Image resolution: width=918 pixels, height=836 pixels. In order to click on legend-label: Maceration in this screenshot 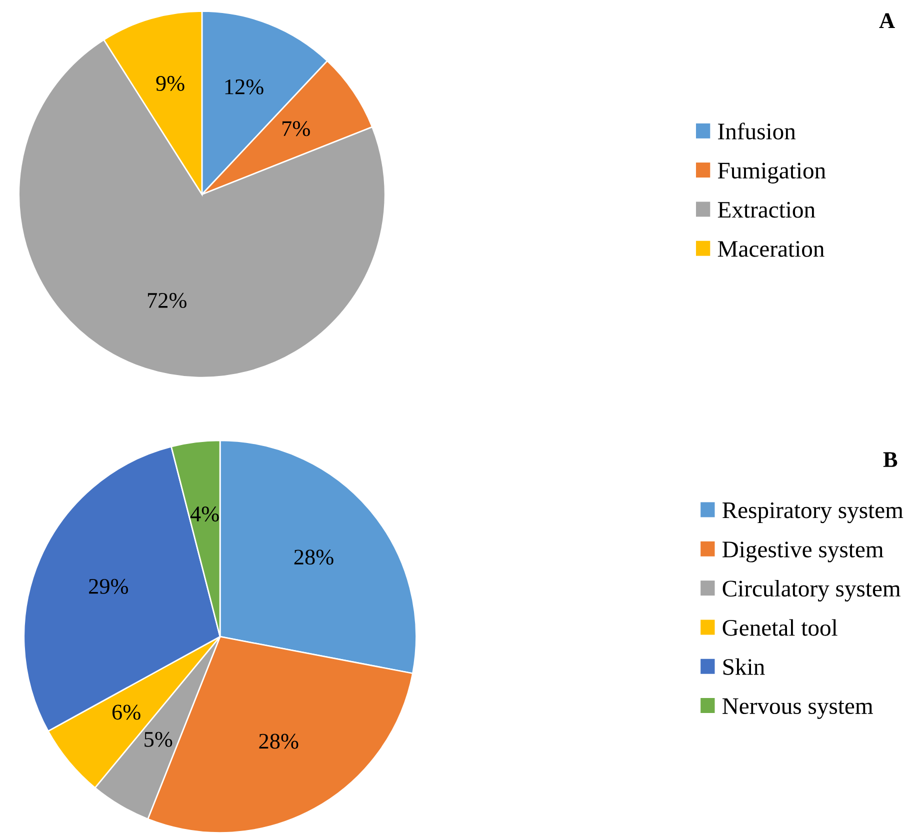, I will do `click(771, 249)`.